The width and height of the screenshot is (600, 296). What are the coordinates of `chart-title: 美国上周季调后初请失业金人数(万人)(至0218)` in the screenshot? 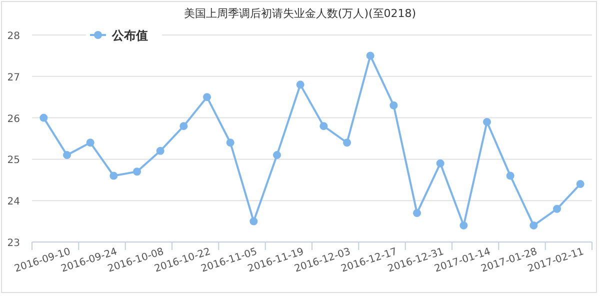 It's located at (300, 13).